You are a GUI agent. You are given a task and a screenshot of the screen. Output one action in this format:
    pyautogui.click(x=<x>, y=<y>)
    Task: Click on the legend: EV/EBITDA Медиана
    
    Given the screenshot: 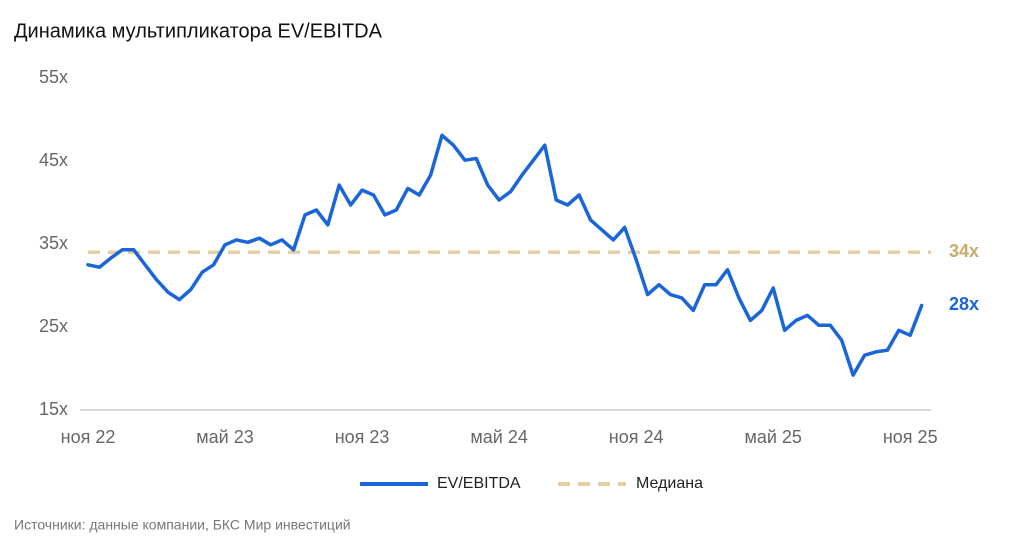 What is the action you would take?
    pyautogui.click(x=531, y=483)
    